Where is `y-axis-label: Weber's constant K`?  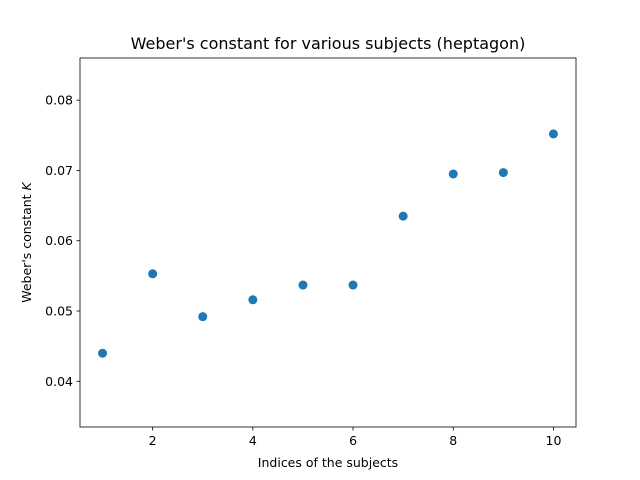 y-axis-label: Weber's constant K is located at coordinates (26, 241).